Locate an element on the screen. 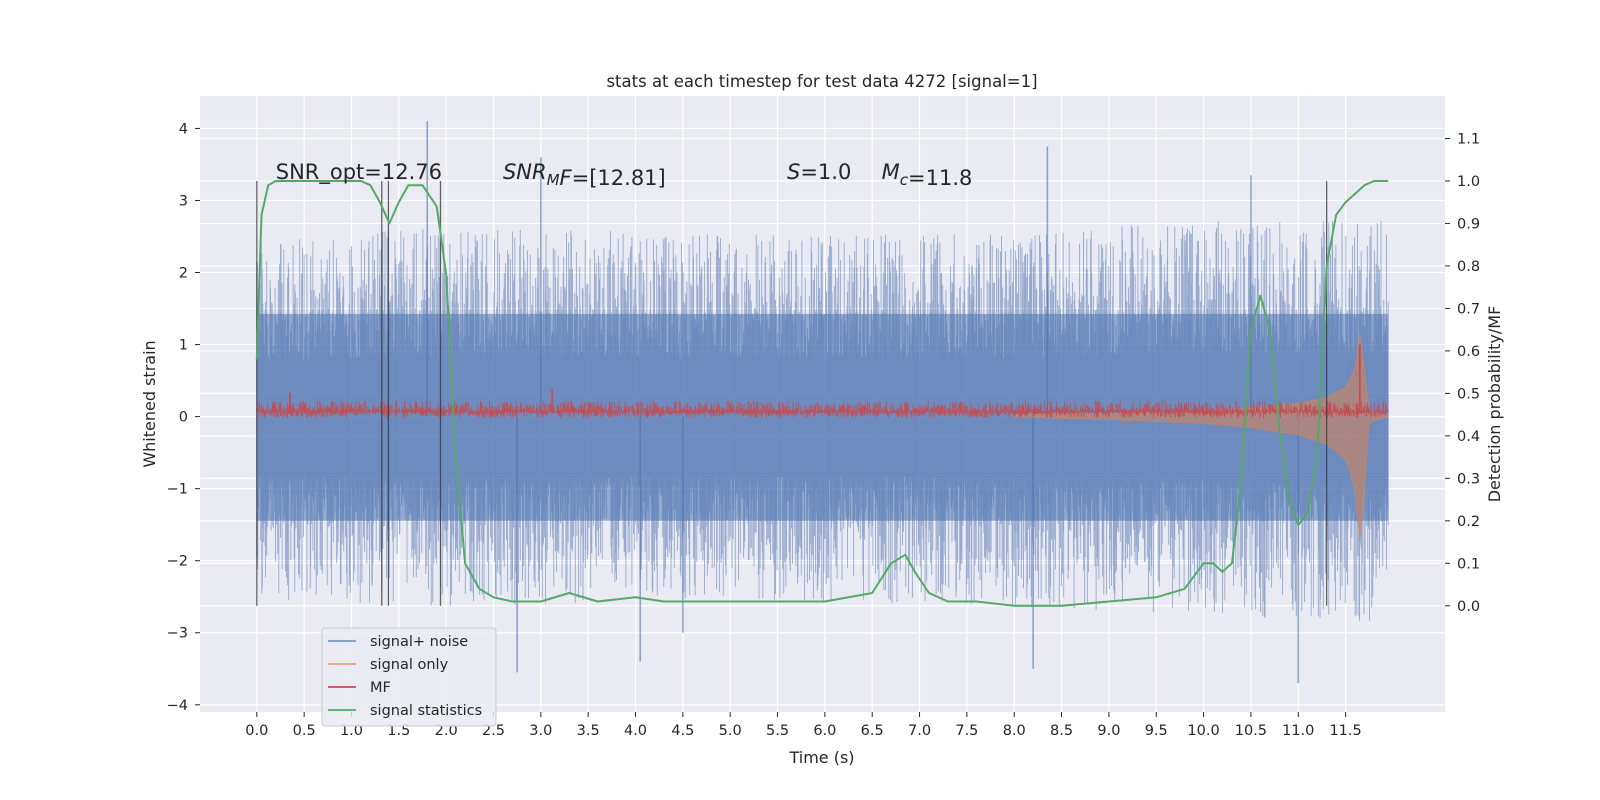  x-tick-label: 11.0 is located at coordinates (1298, 731).